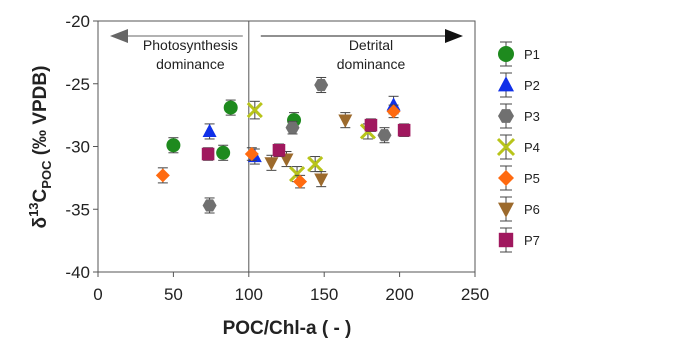 The height and width of the screenshot is (344, 696). Describe the element at coordinates (532, 54) in the screenshot. I see `legend-label: P1` at that location.